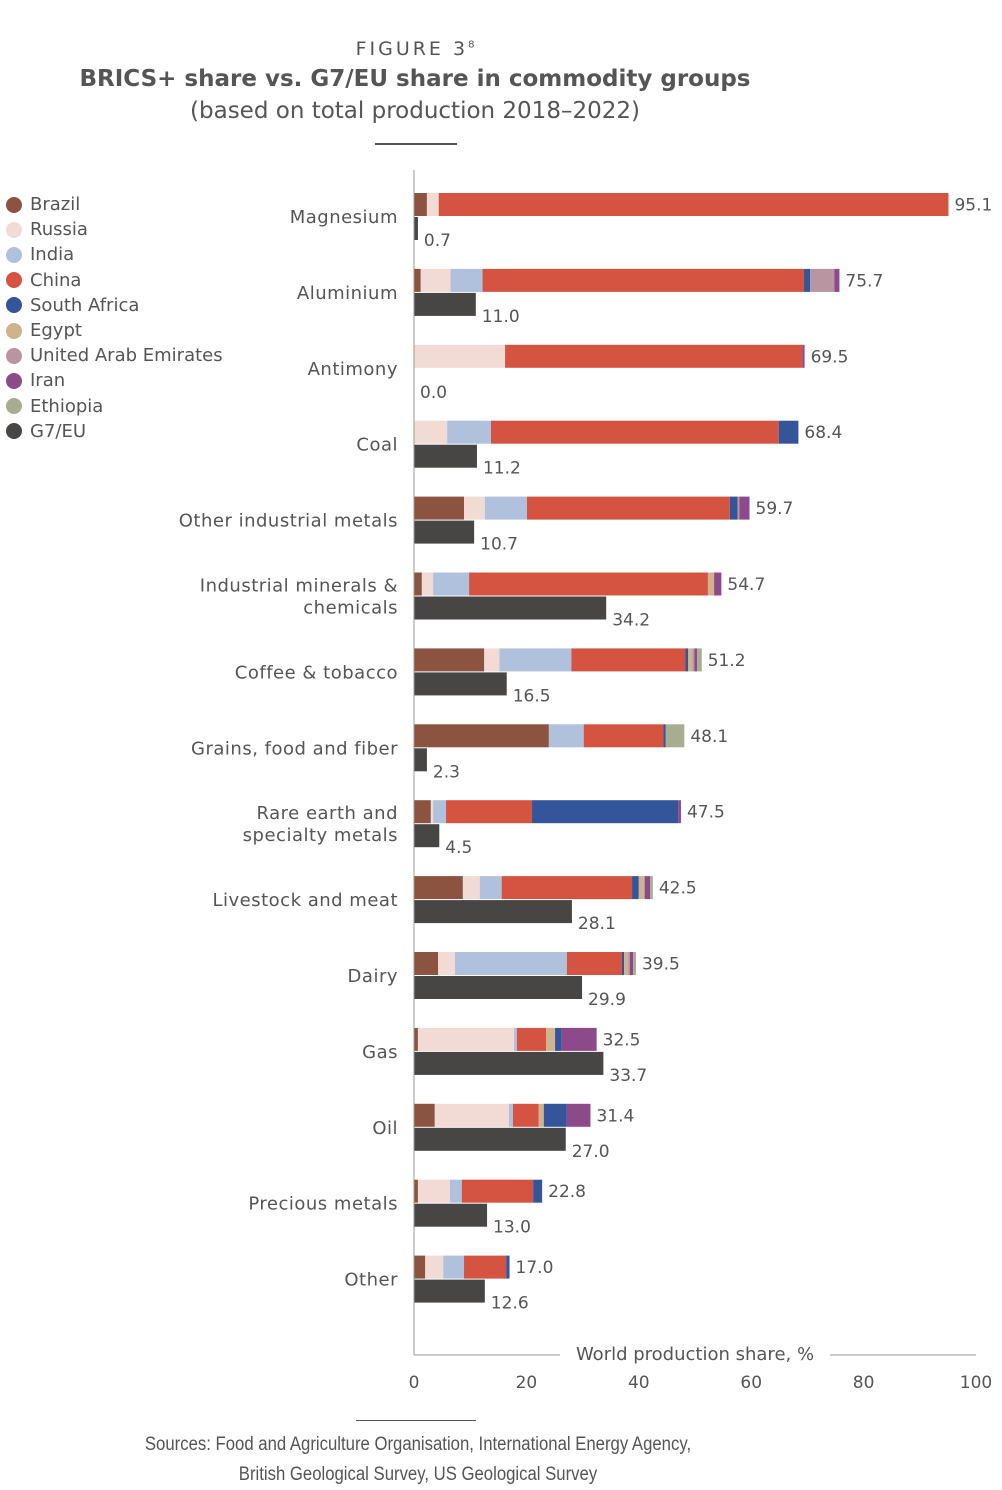 The image size is (1002, 1490). What do you see at coordinates (56, 331) in the screenshot?
I see `legend-label: Egypt` at bounding box center [56, 331].